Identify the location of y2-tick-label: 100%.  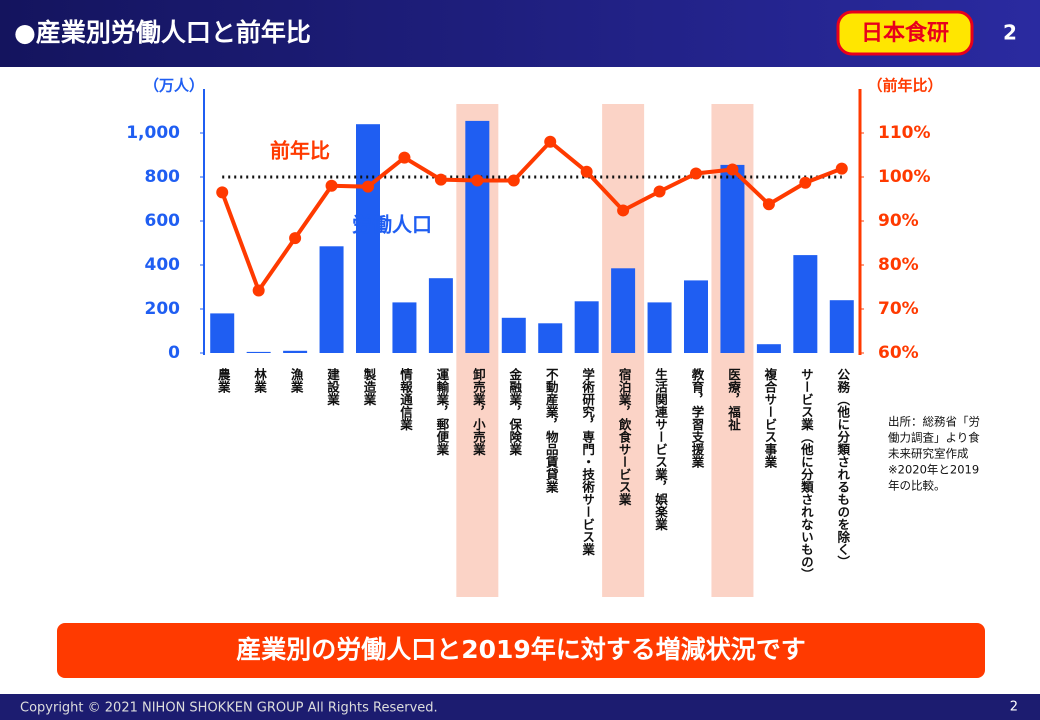
(904, 177).